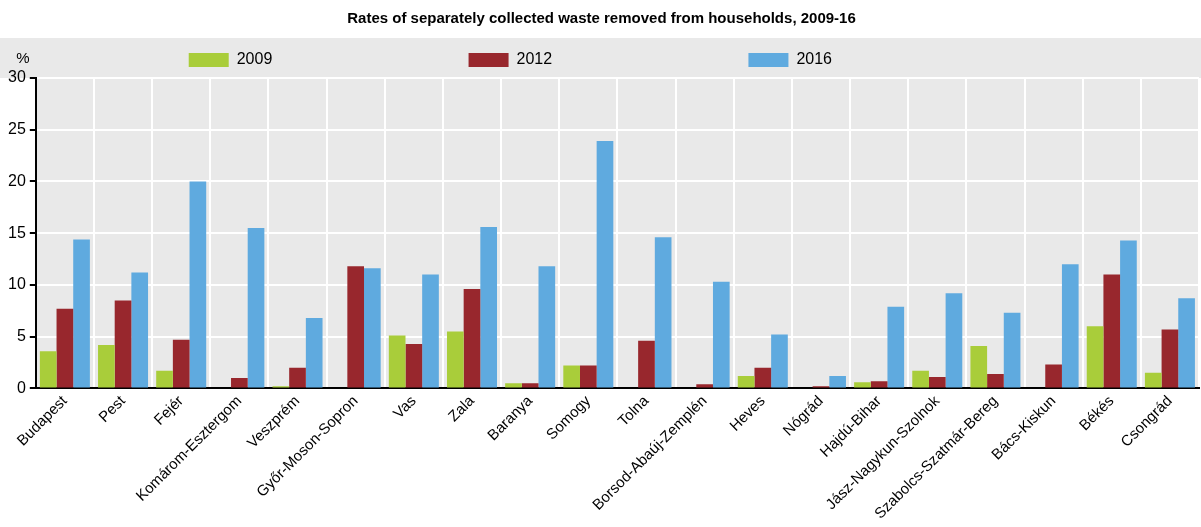 Image resolution: width=1201 pixels, height=527 pixels. Describe the element at coordinates (905, 59) in the screenshot. I see `legend-label: 2016` at that location.